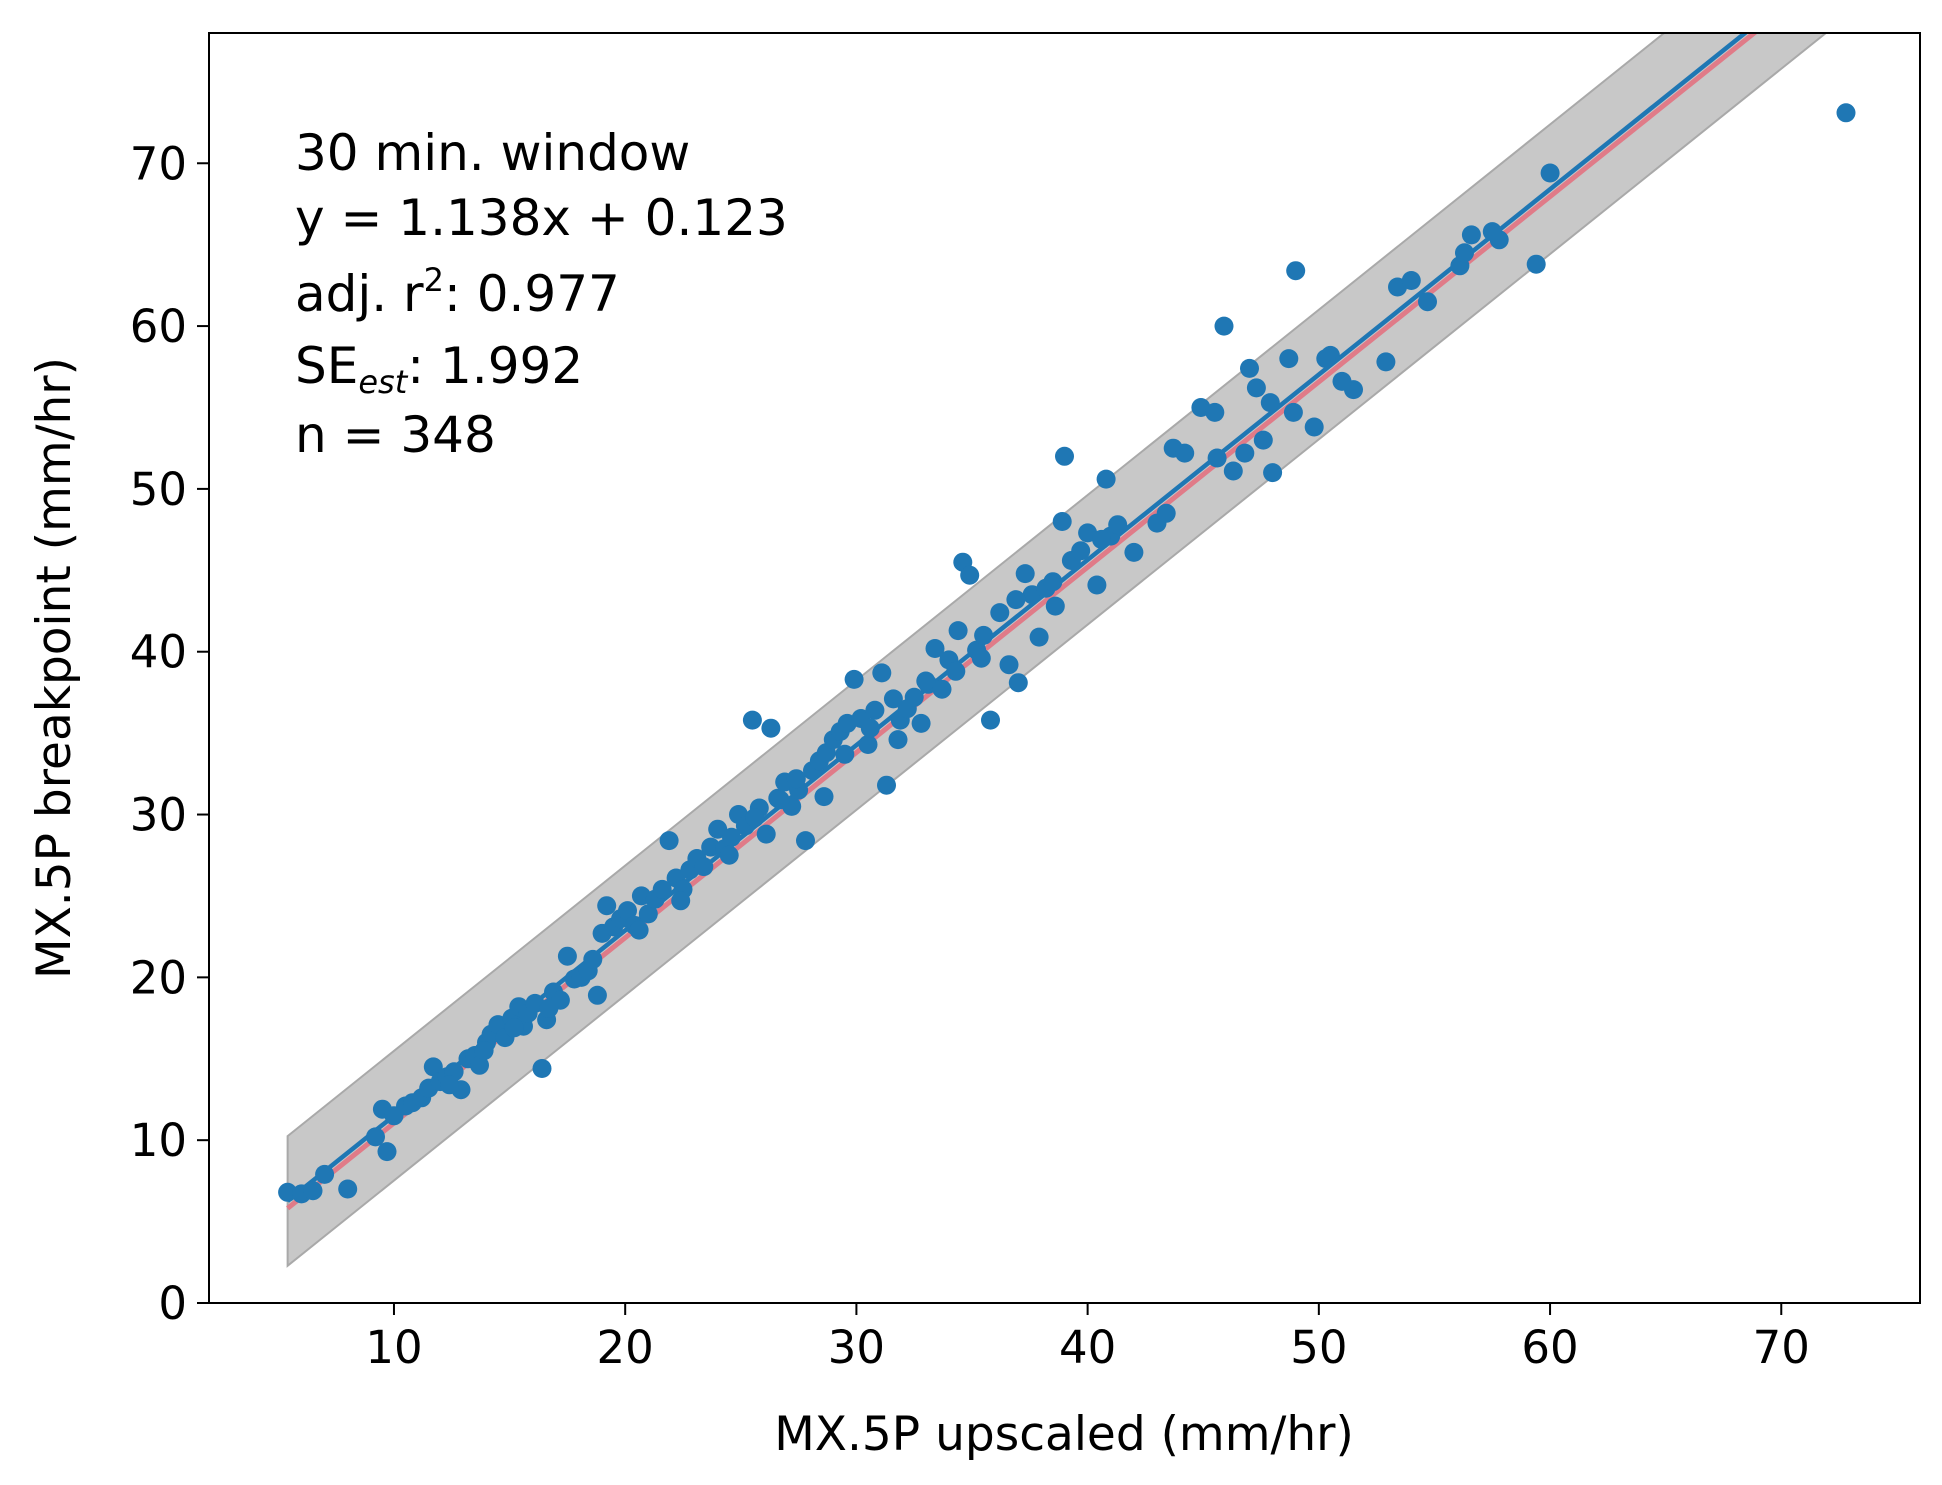  What do you see at coordinates (393, 1347) in the screenshot?
I see `x-tick-label: 10` at bounding box center [393, 1347].